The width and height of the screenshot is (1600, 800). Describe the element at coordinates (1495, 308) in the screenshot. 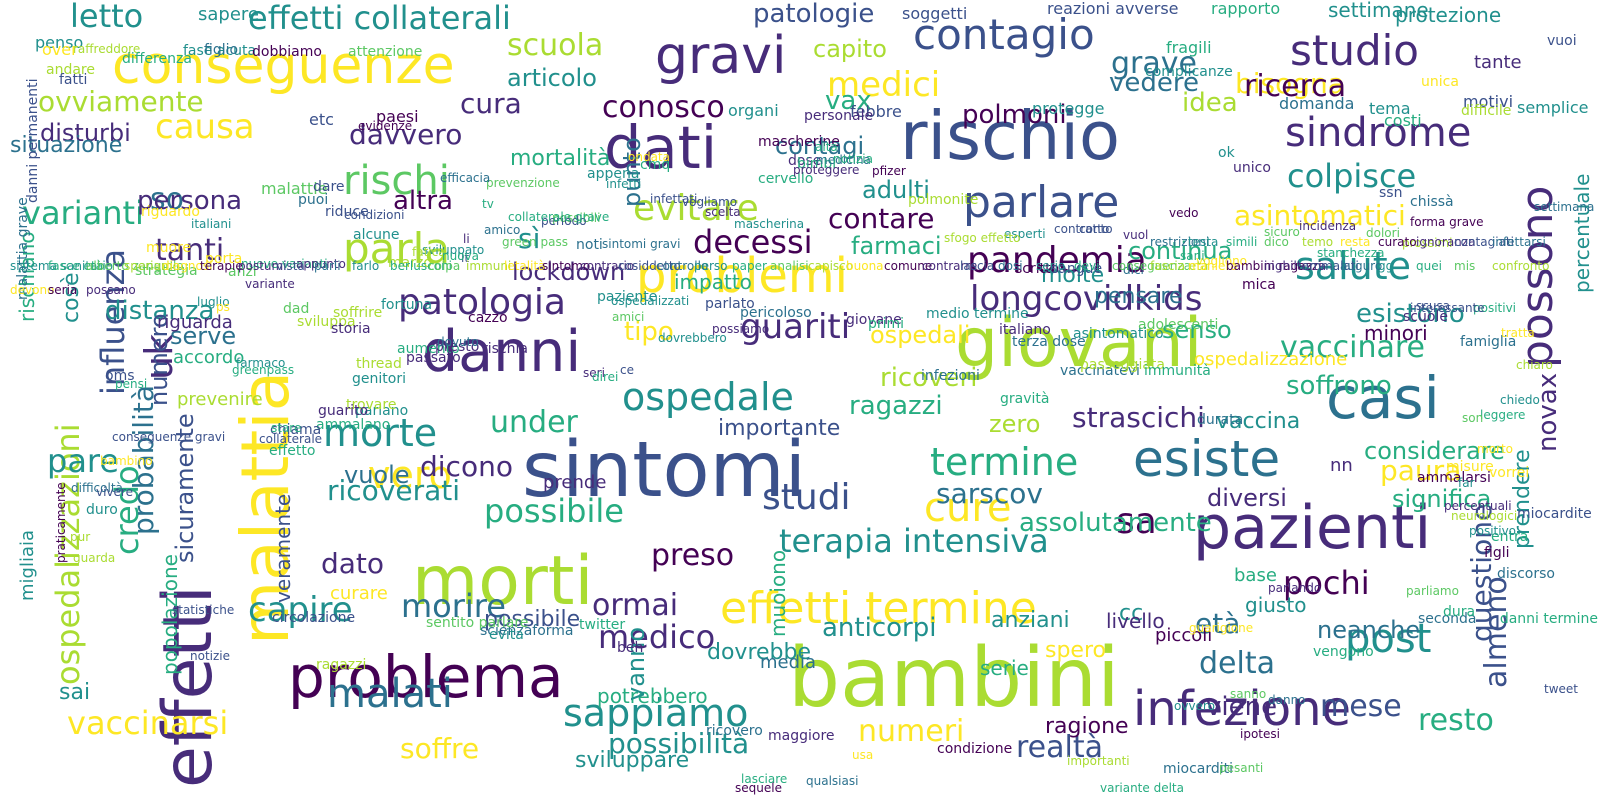

I see `cloud-word: positivi` at that location.